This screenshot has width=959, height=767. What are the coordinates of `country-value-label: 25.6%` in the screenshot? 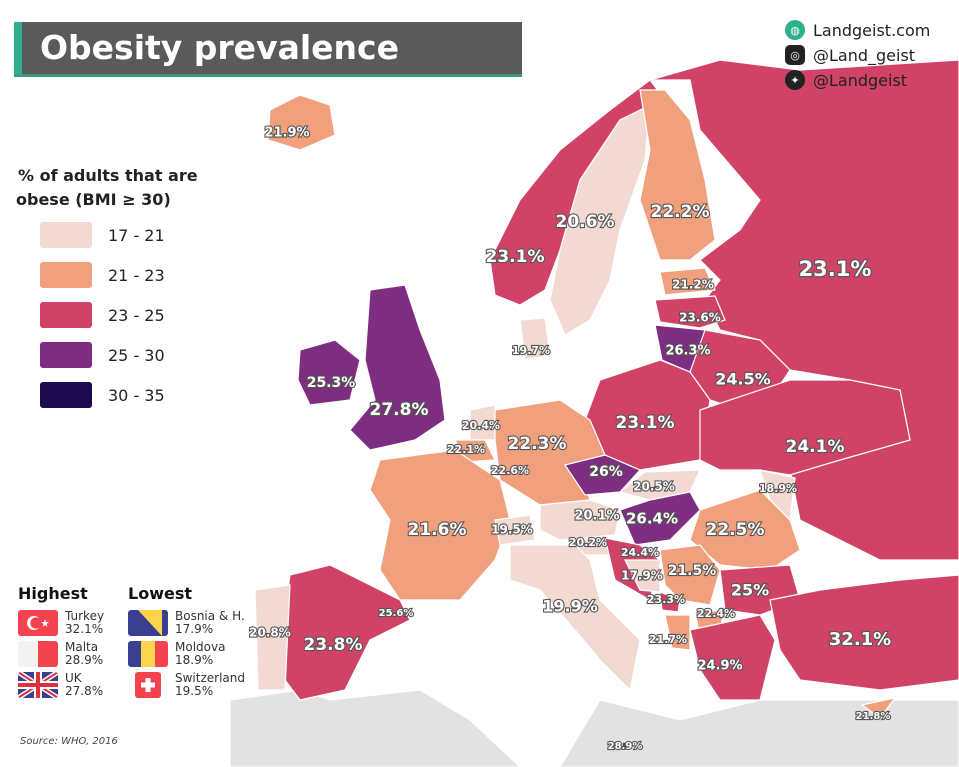 It's located at (396, 613).